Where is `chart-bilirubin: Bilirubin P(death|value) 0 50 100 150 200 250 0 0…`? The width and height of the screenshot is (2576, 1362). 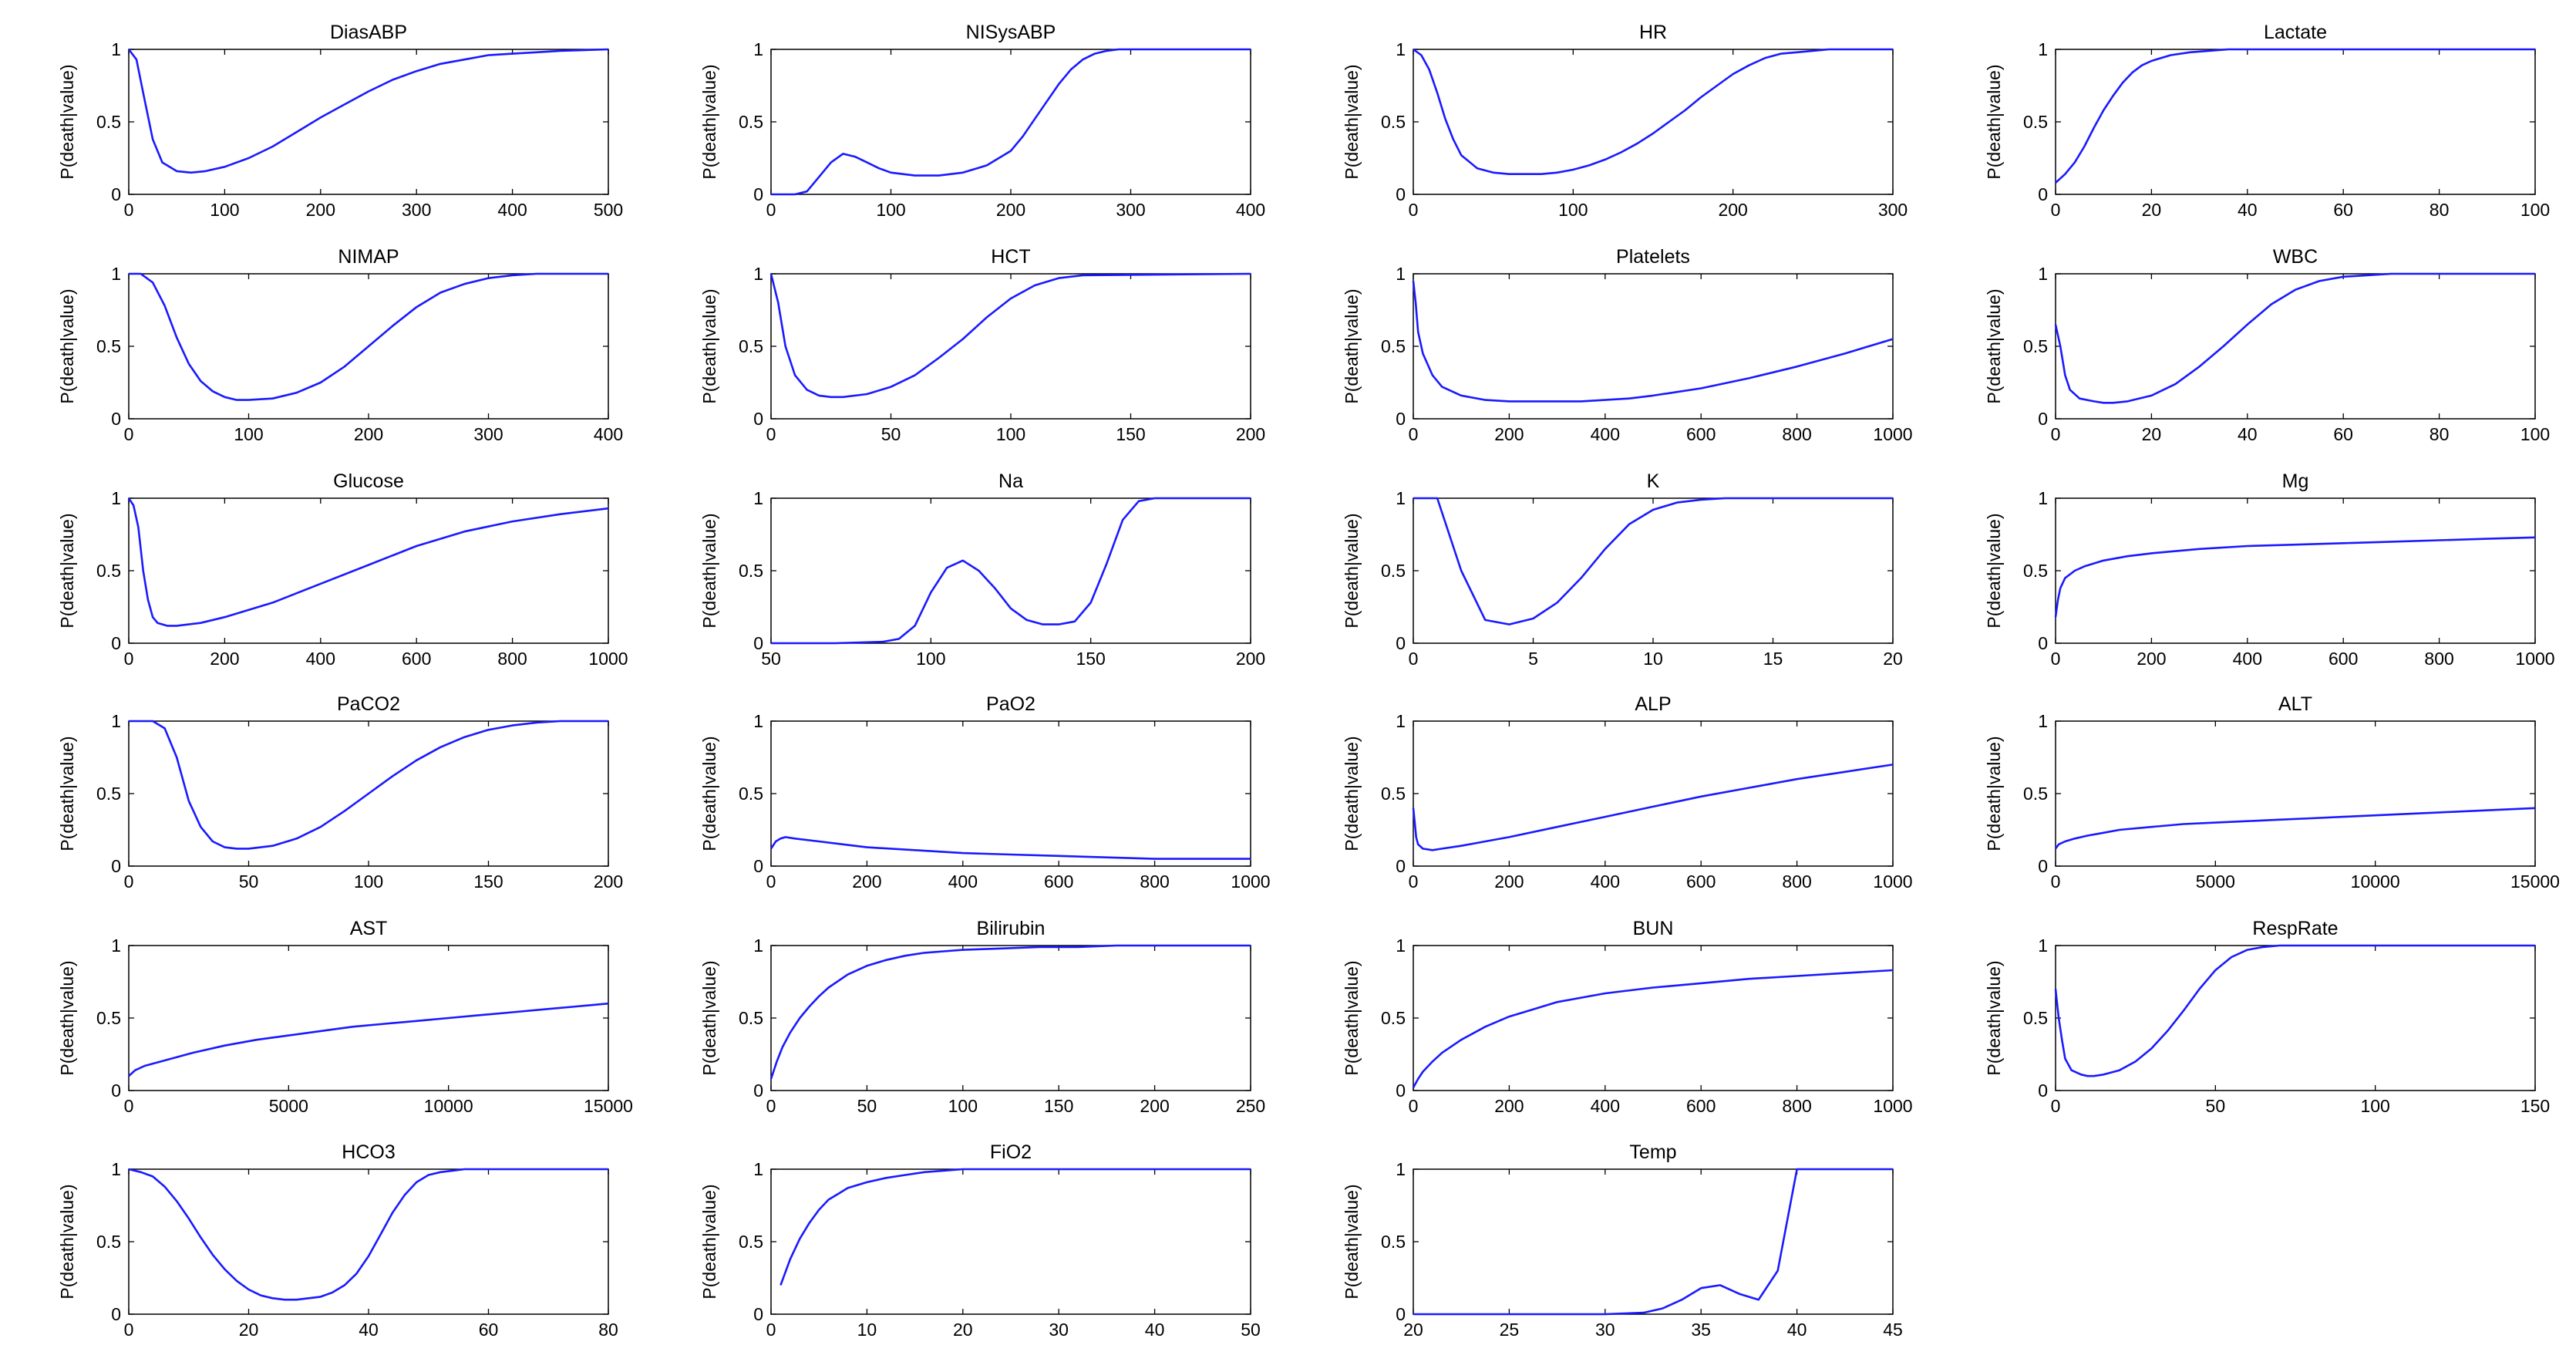 chart-bilirubin: Bilirubin P(death|value) 0 50 100 150 200 250 0 0… is located at coordinates (982, 1017).